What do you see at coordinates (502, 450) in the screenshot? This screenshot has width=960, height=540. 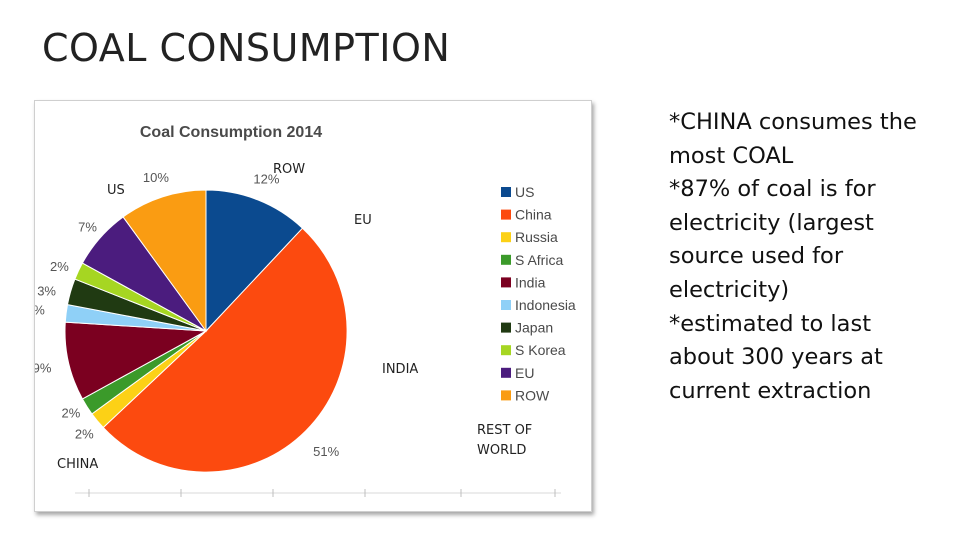 I see `overlay-label-rest-of-world-line2: WORLD` at bounding box center [502, 450].